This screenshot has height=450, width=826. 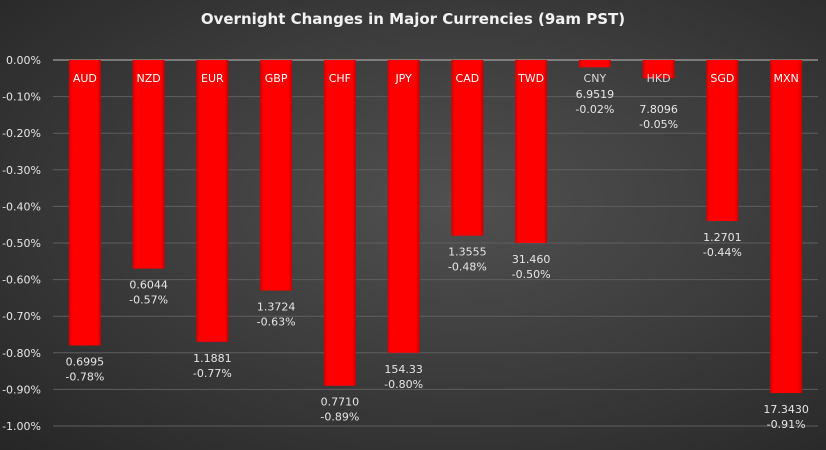 I want to click on category-label: SGD, so click(x=722, y=78).